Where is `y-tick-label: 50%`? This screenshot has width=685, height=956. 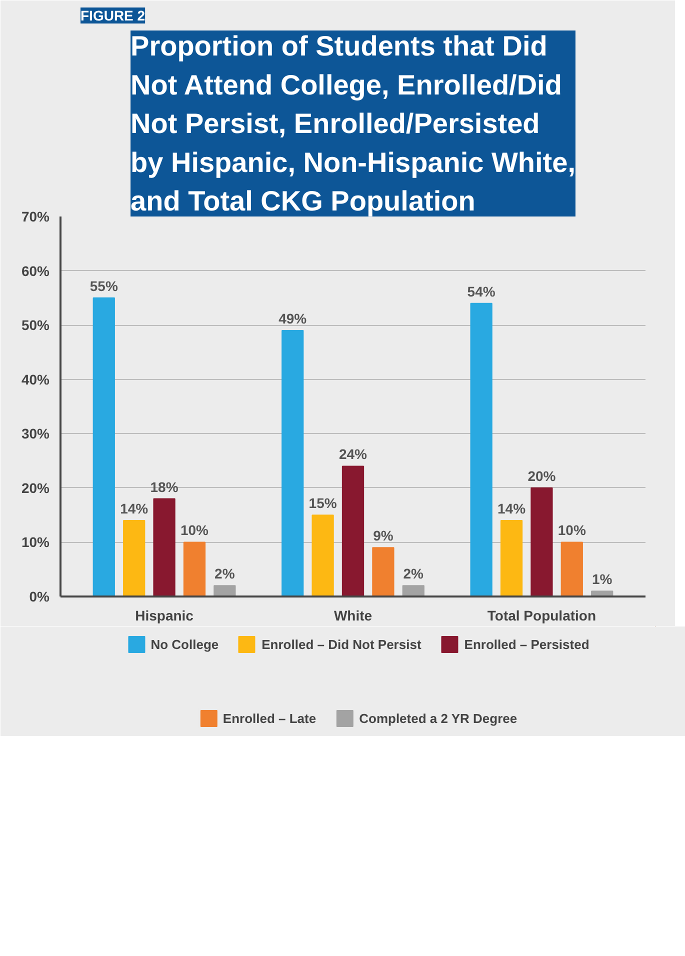 y-tick-label: 50% is located at coordinates (35, 325).